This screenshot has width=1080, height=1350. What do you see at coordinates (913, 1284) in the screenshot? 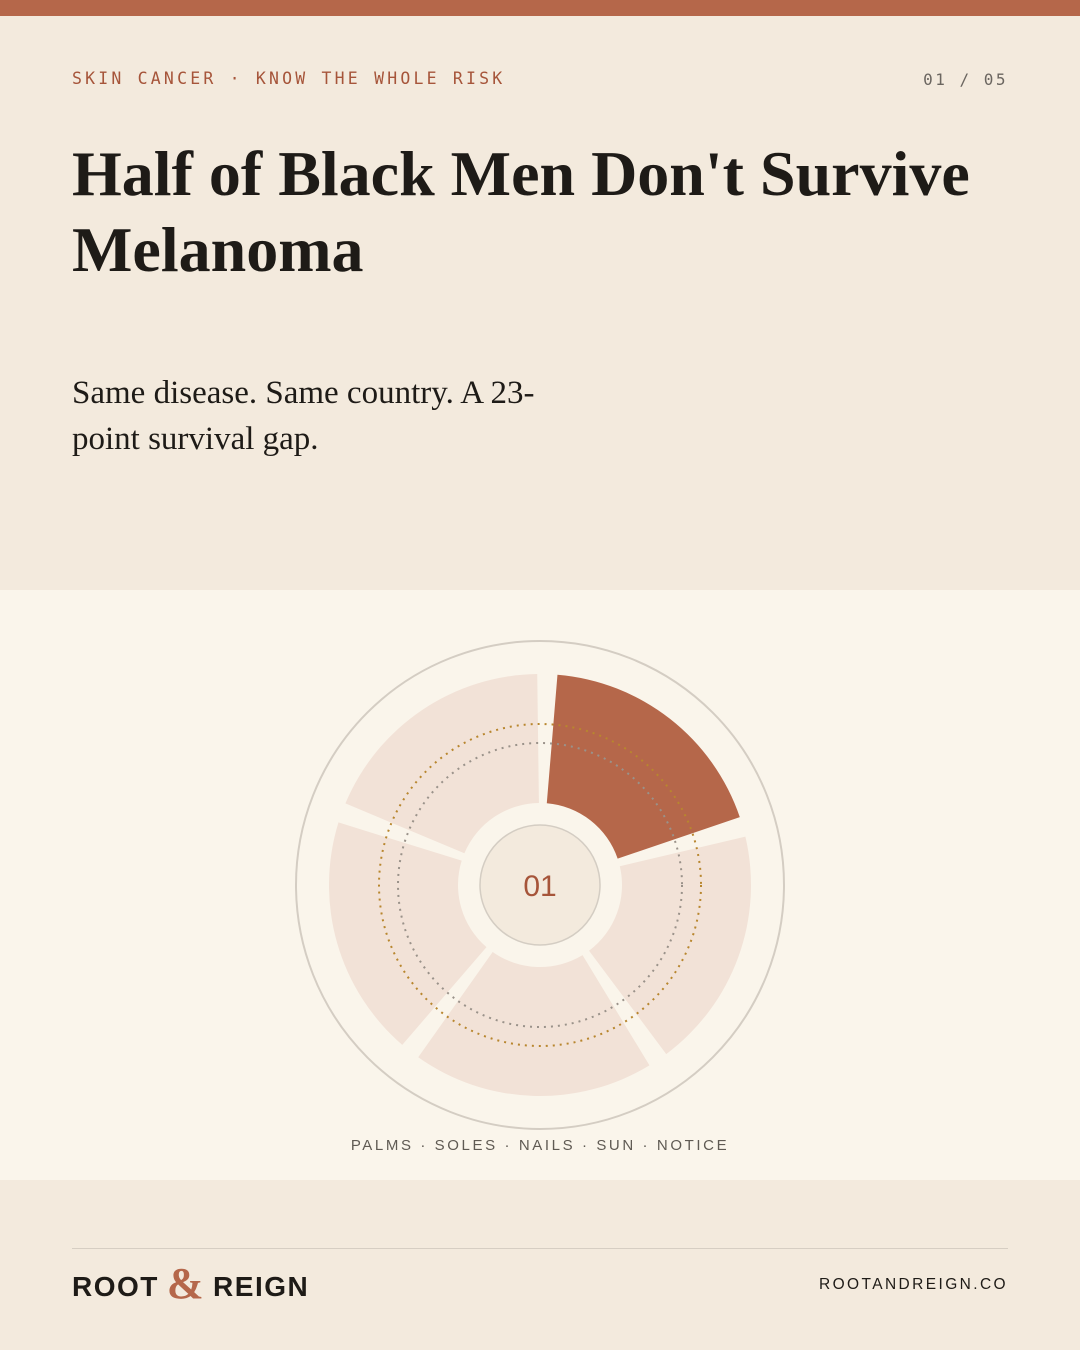
I see `site-url: ROOTANDREIGN.CO` at bounding box center [913, 1284].